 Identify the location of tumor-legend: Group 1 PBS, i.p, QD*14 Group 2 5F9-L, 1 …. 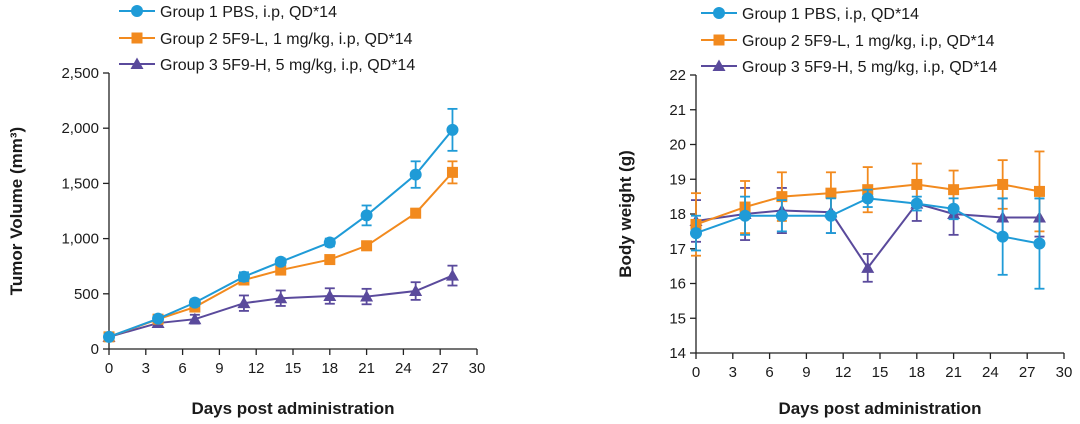
(267, 39).